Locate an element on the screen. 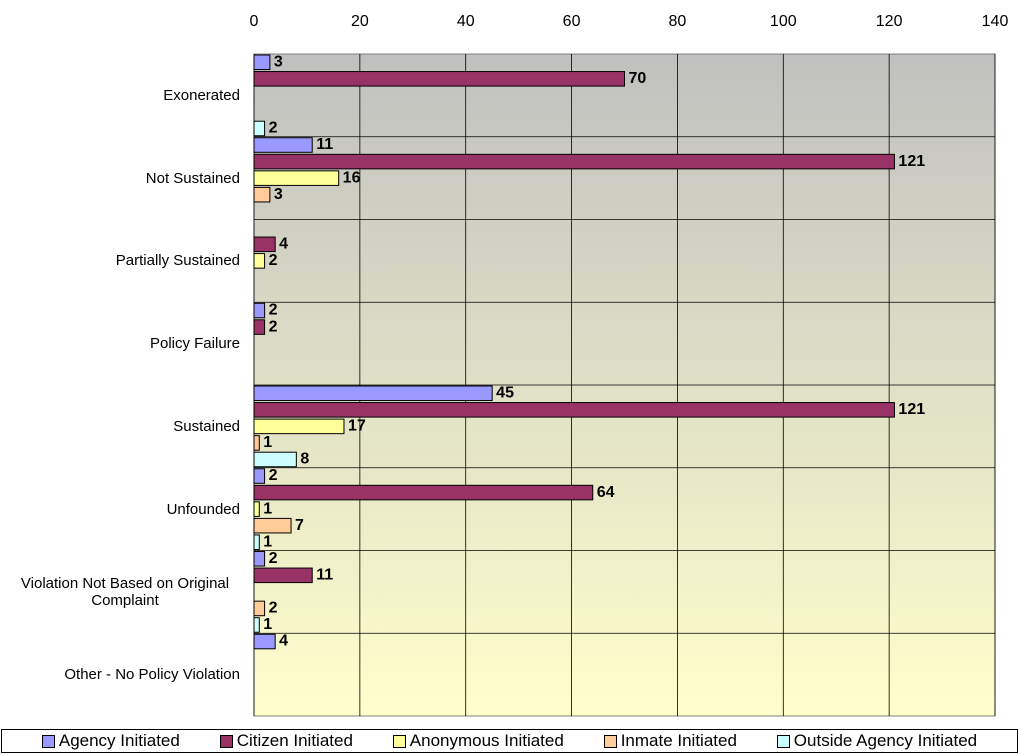 Image resolution: width=1021 pixels, height=755 pixels. legend-item: Anonymous Initiated is located at coordinates (478, 741).